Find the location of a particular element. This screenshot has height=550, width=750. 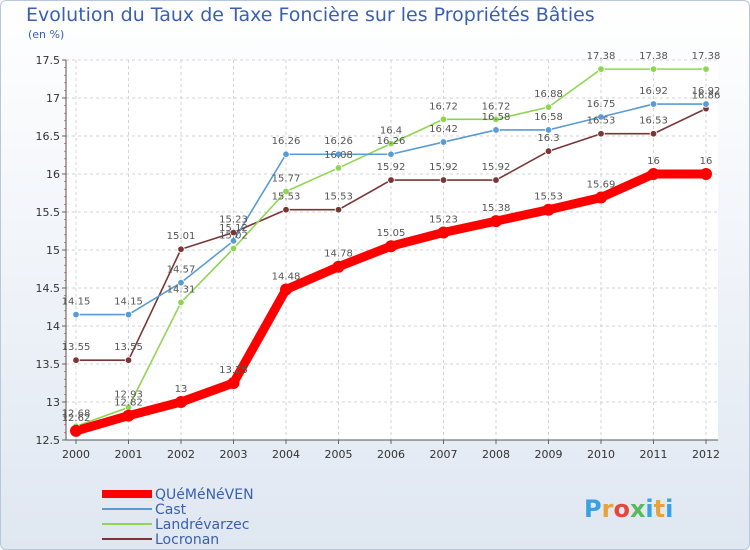

data-label: 16.3 is located at coordinates (548, 138).